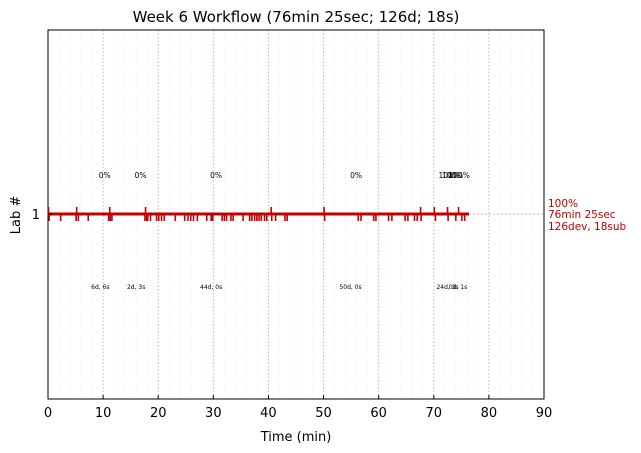 The height and width of the screenshot is (453, 641). I want to click on duration-label: 50d, 0s, so click(350, 287).